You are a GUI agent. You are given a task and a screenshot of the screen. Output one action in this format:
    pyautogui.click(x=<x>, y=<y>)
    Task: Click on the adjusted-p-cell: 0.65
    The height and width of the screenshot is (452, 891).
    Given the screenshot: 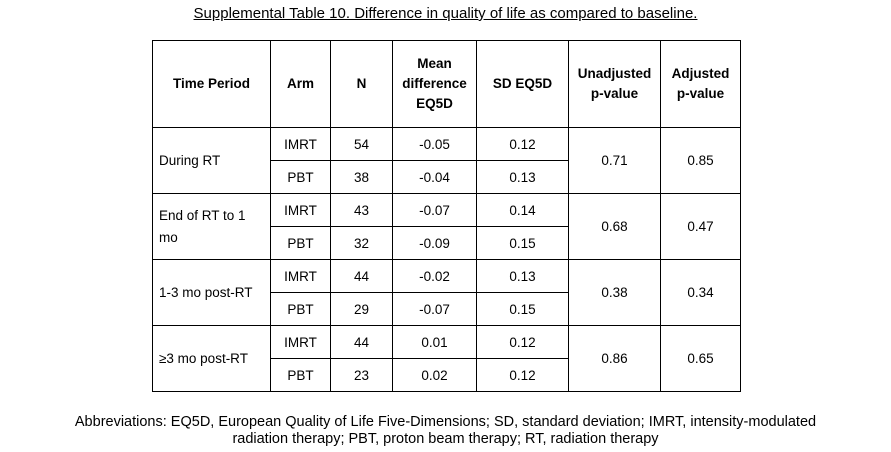 What is the action you would take?
    pyautogui.click(x=700, y=358)
    